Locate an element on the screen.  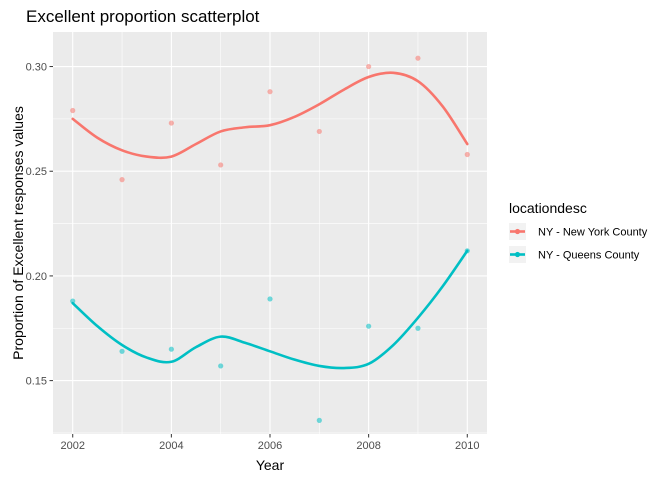
legend-title: locationdesc is located at coordinates (548, 208).